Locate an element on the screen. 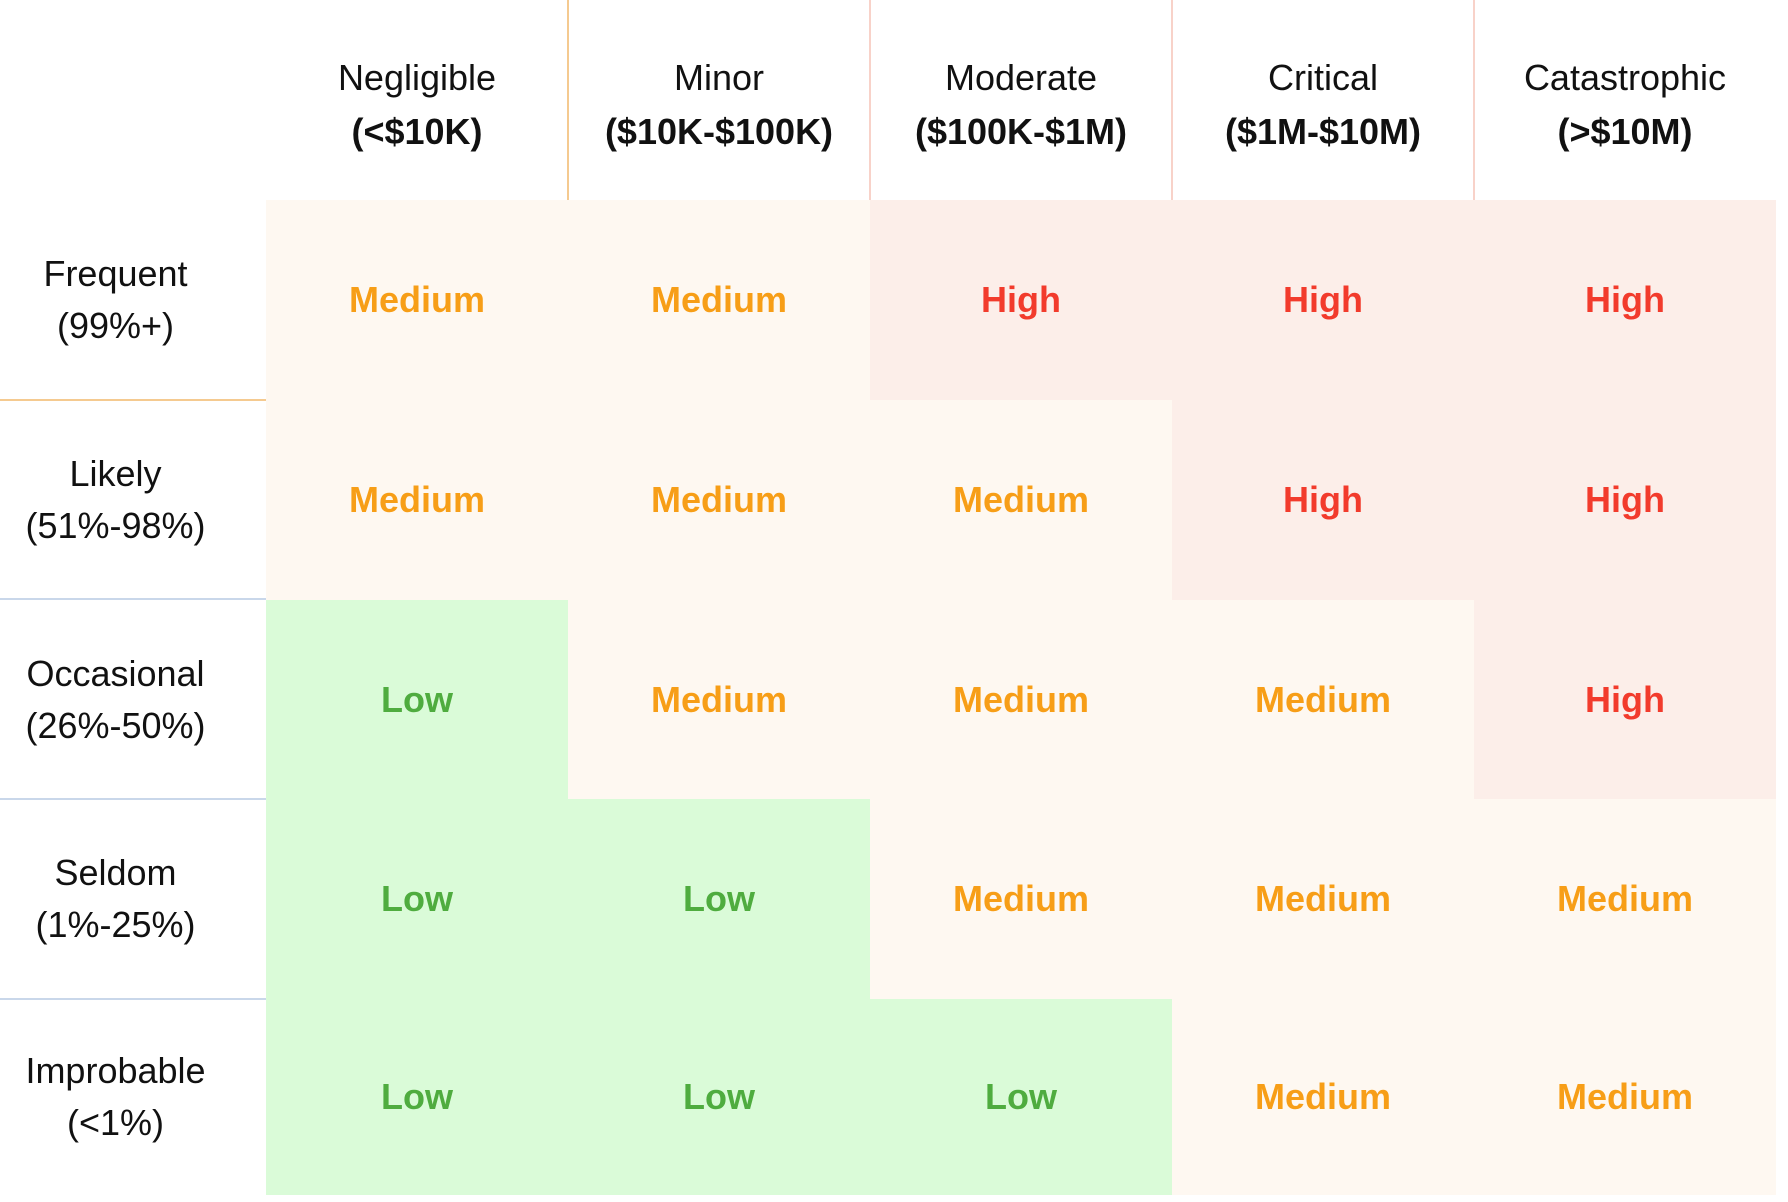 This screenshot has height=1202, width=1788. cell-seldom-critical: Medium is located at coordinates (1323, 899).